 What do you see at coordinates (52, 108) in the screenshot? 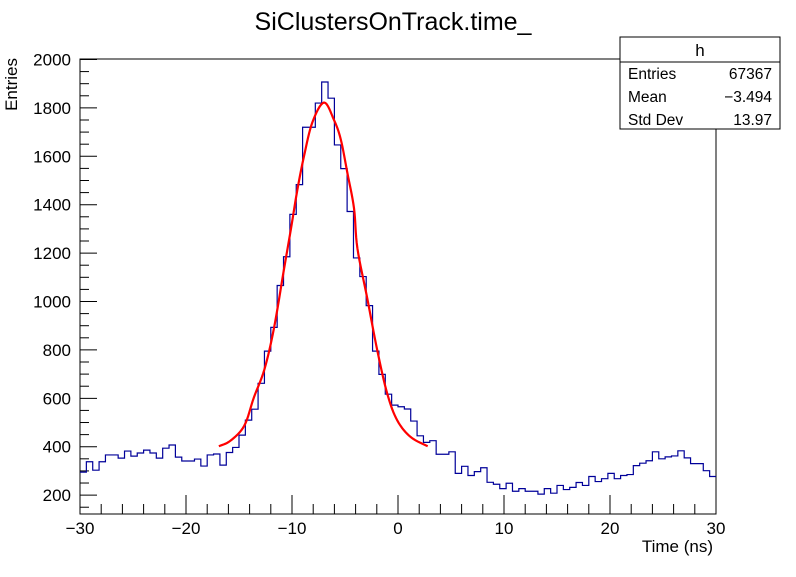
I see `y-tick-label: 1800` at bounding box center [52, 108].